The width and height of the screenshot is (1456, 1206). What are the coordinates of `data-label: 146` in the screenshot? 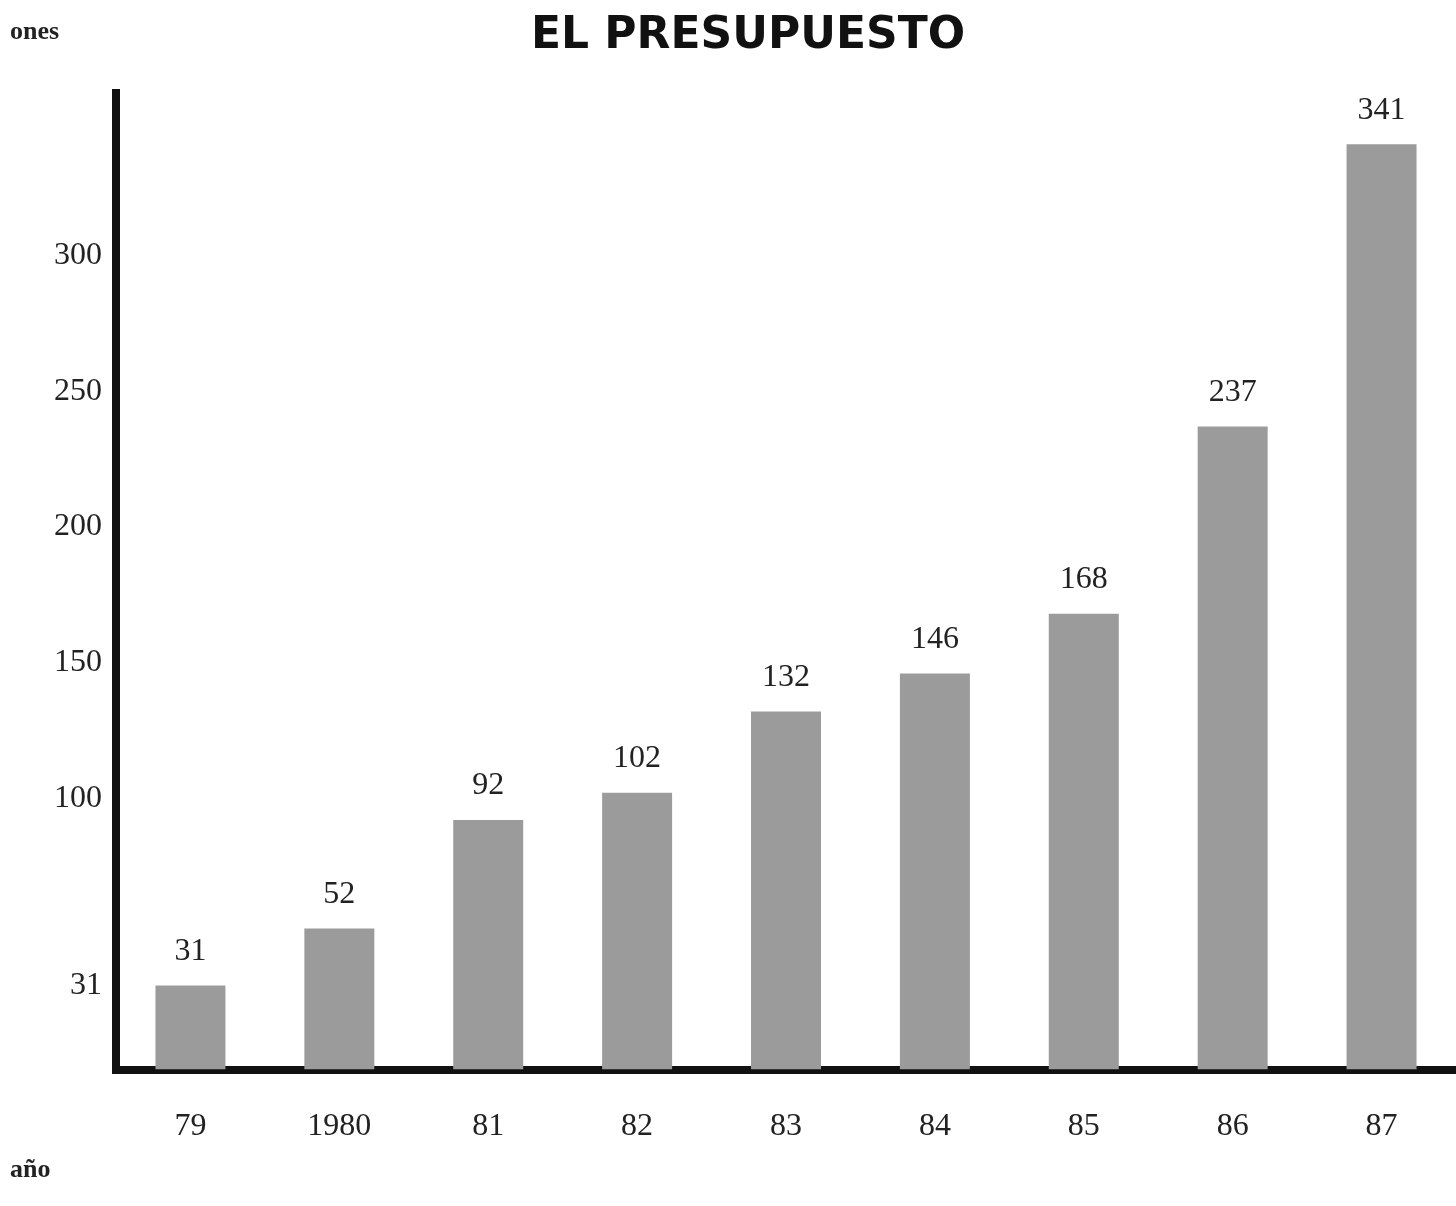 It's located at (934, 636).